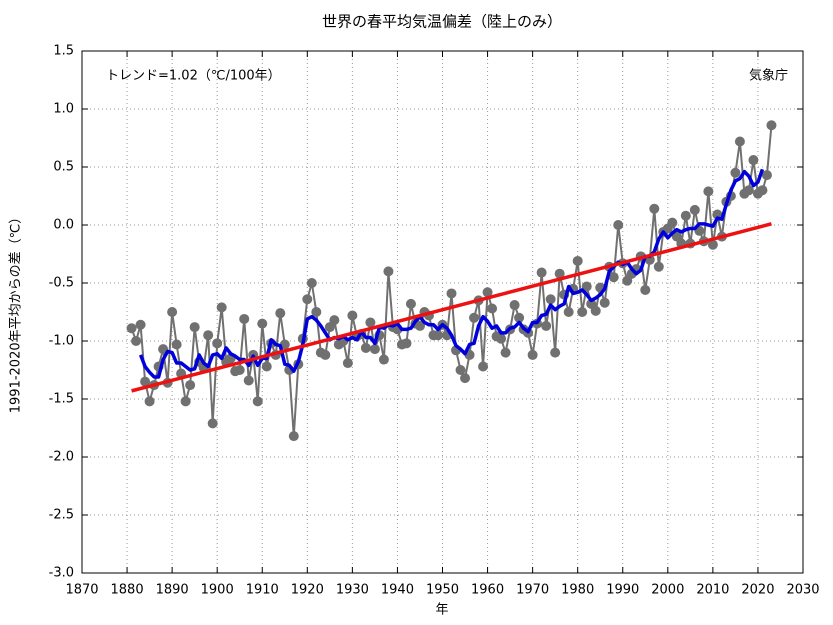 Image resolution: width=833 pixels, height=625 pixels. I want to click on x-tick-label: 1940, so click(397, 590).